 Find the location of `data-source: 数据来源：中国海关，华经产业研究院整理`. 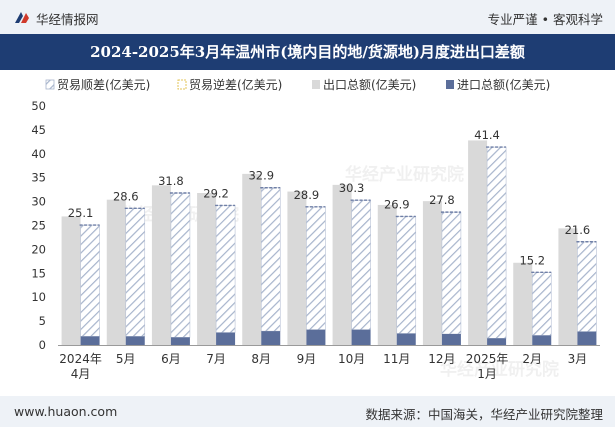

data-source: 数据来源：中国海关，华经产业研究院整理 is located at coordinates (484, 414).